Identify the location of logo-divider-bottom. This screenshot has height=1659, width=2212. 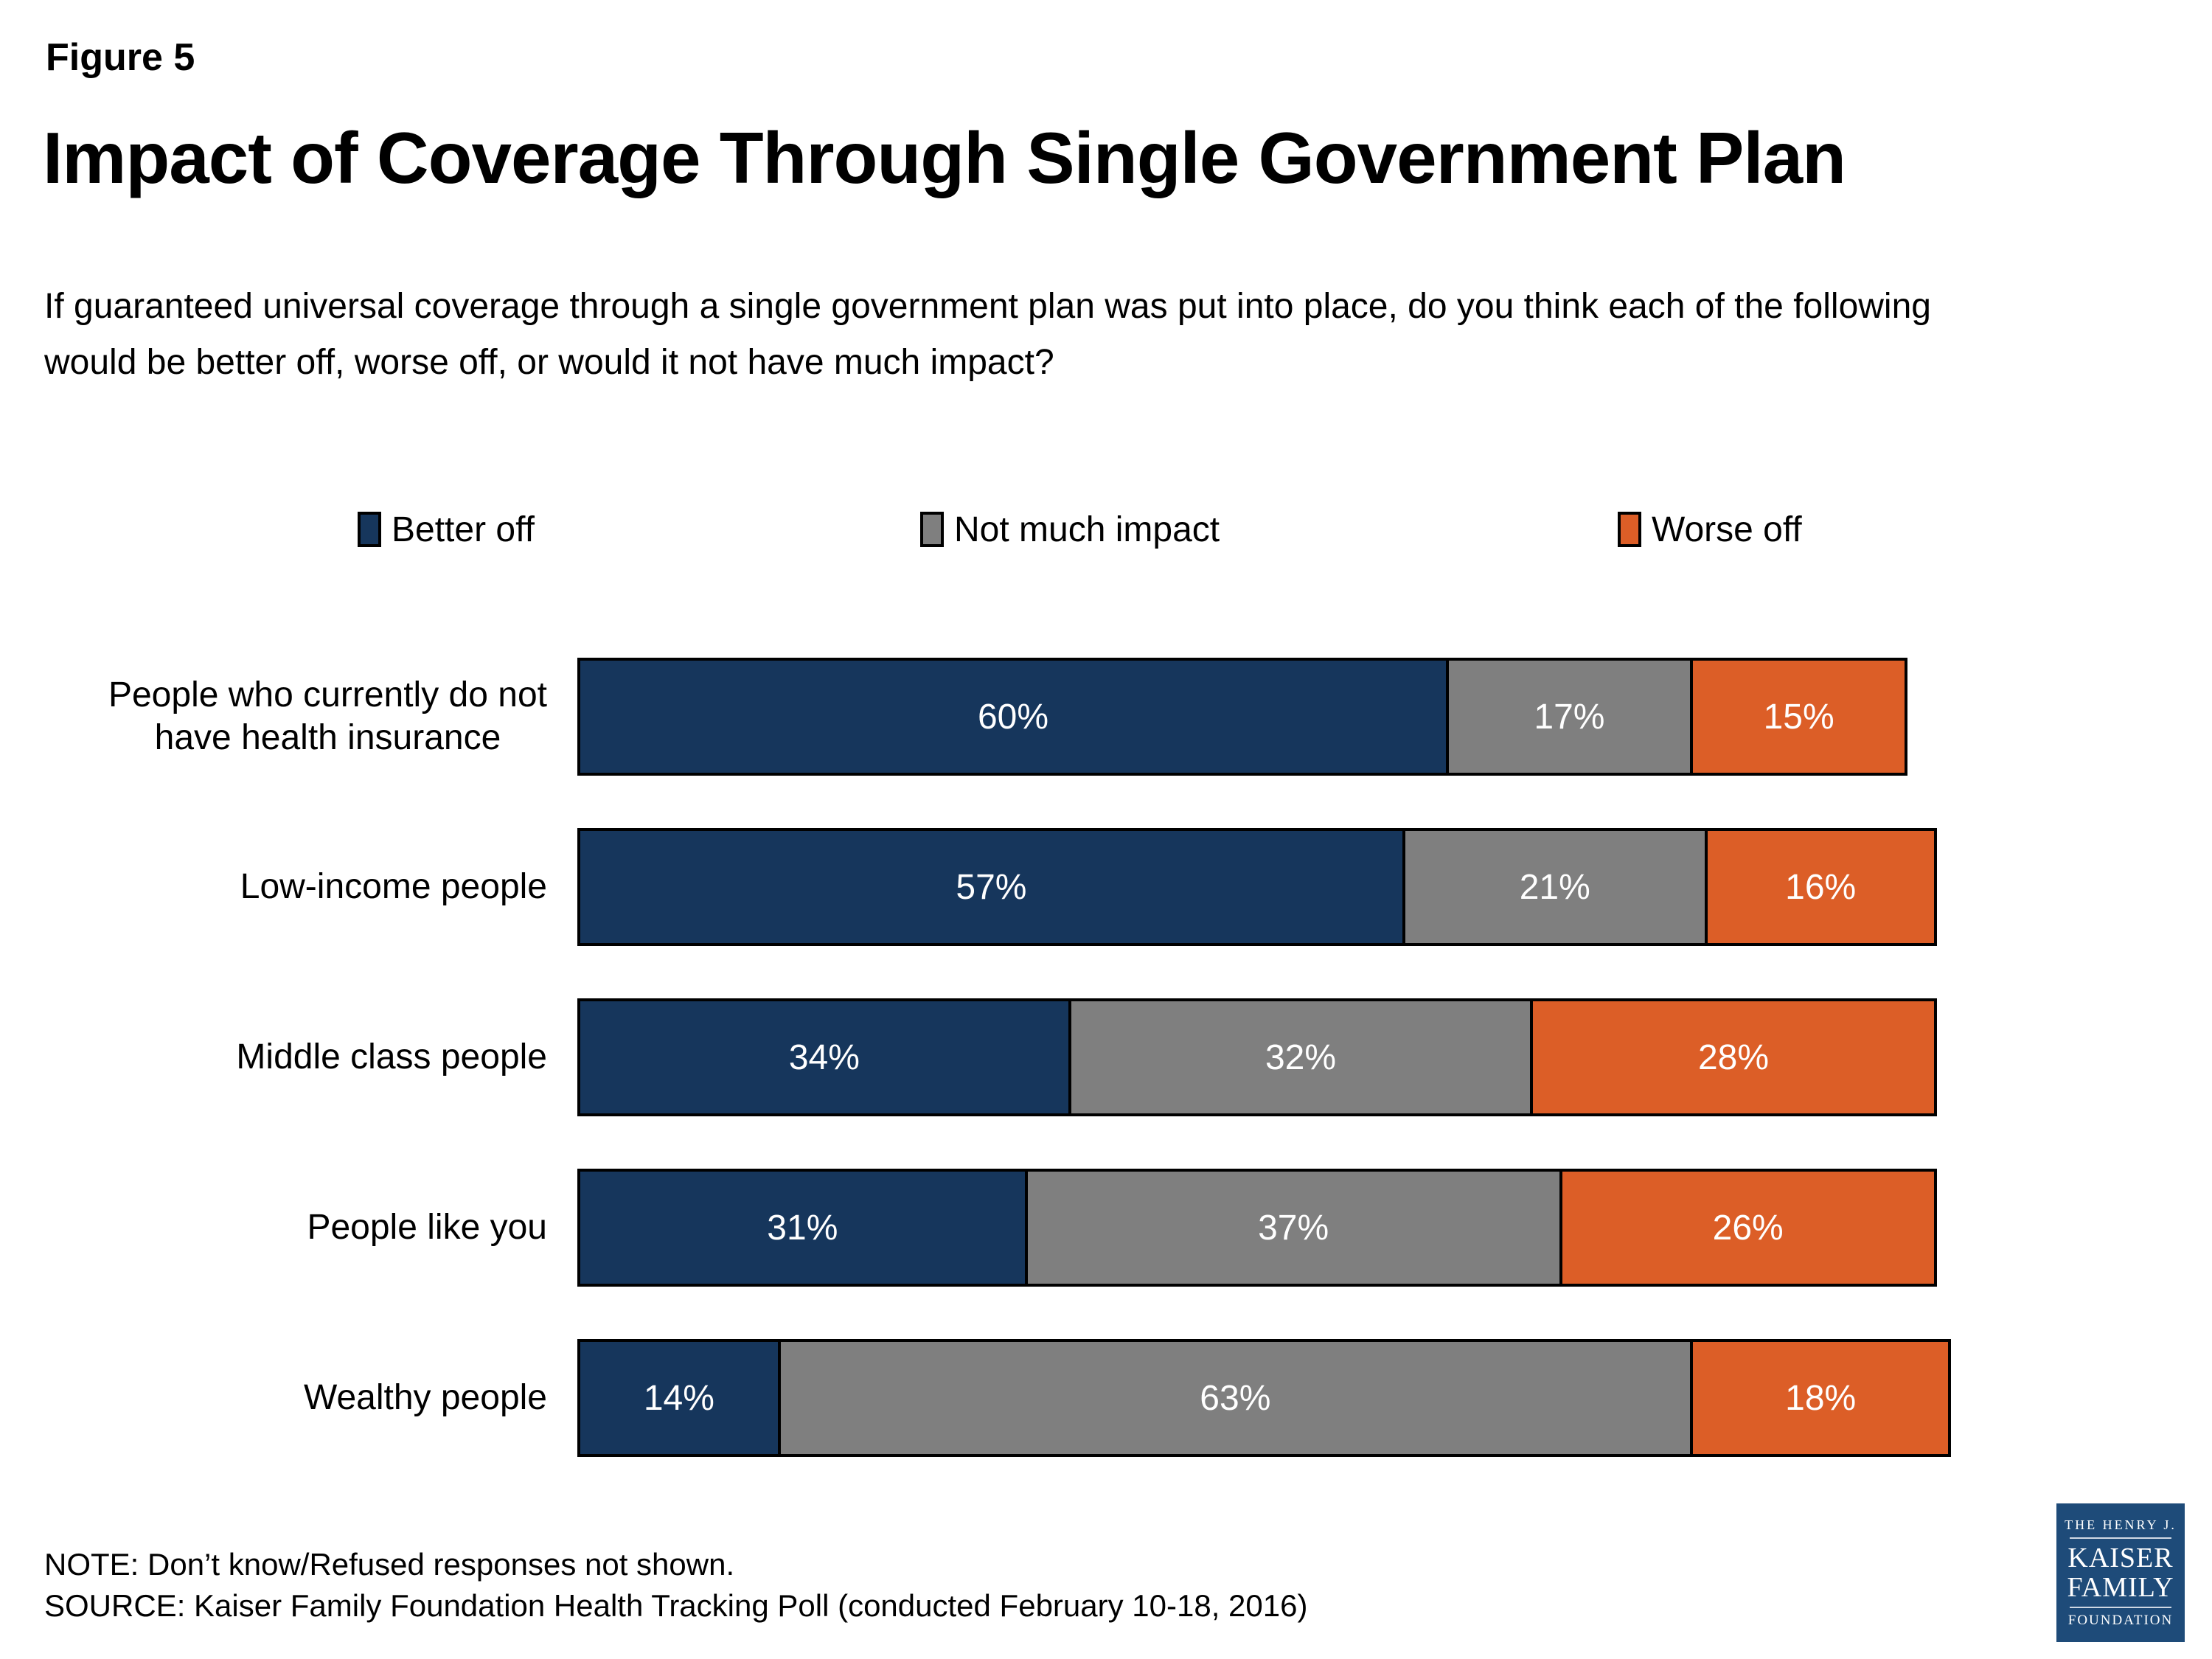
(2120, 1607).